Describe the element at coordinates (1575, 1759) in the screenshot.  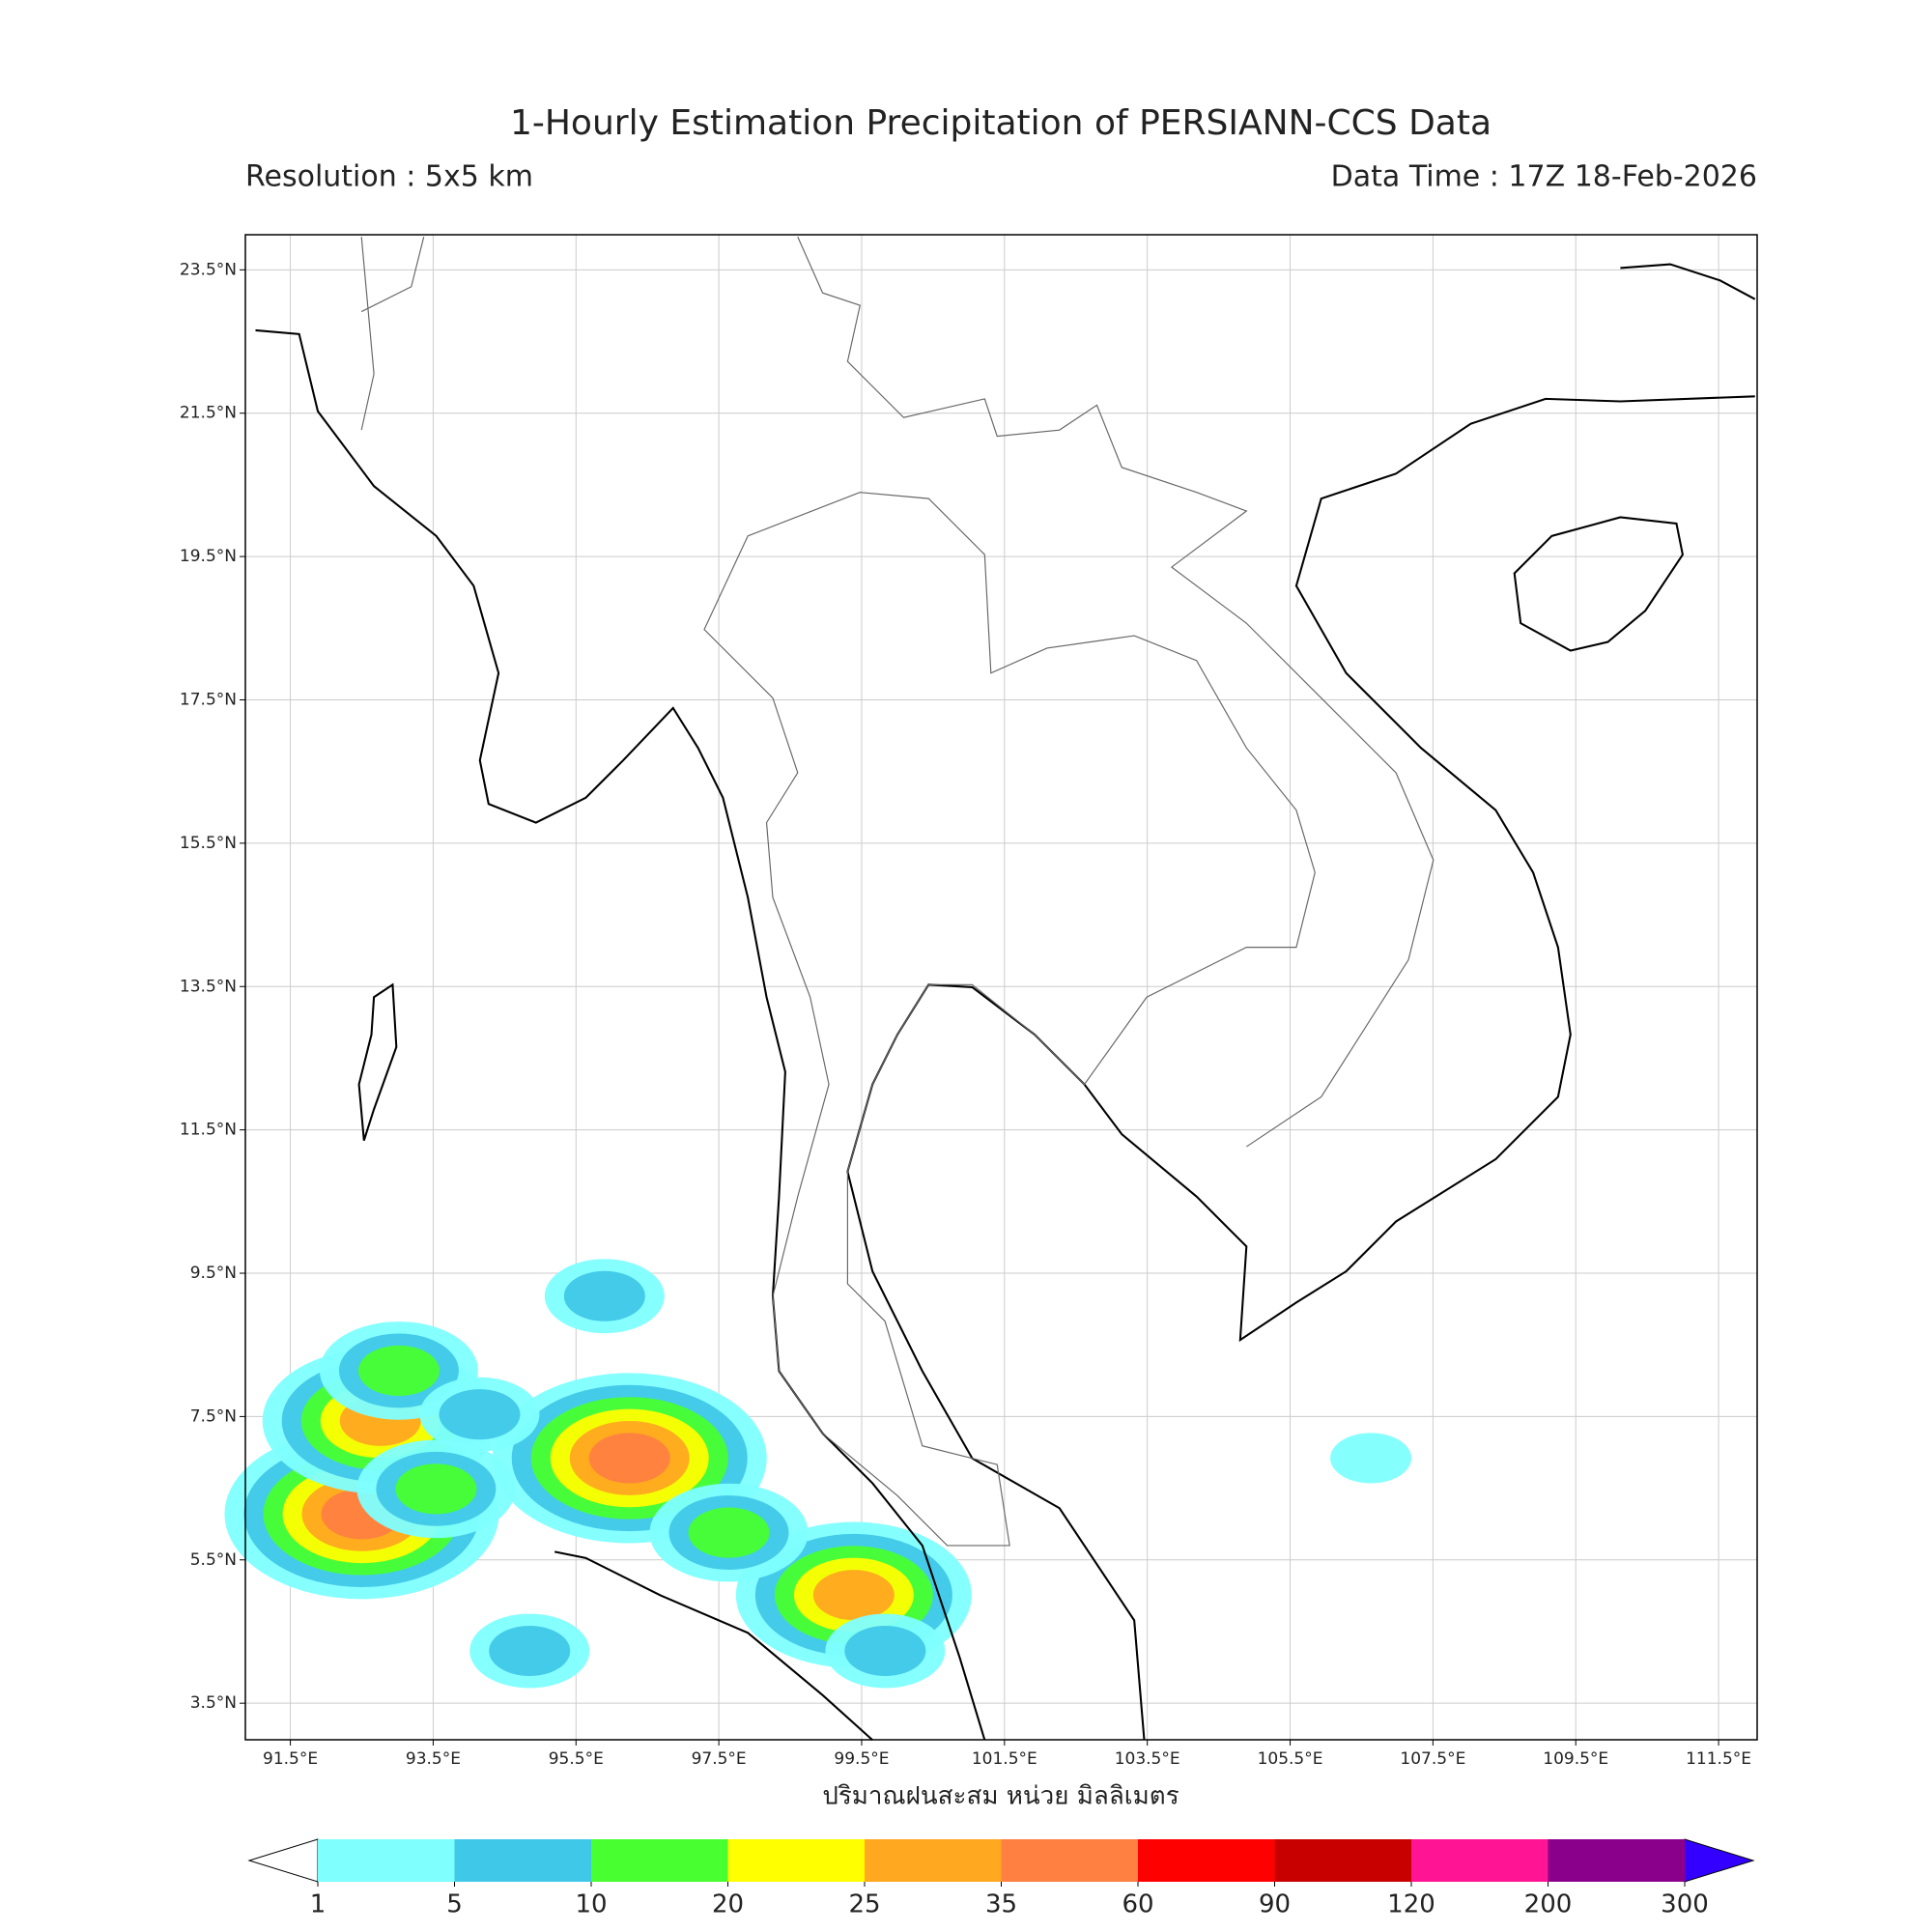
I see `x-tick-label: 109.5°E` at that location.